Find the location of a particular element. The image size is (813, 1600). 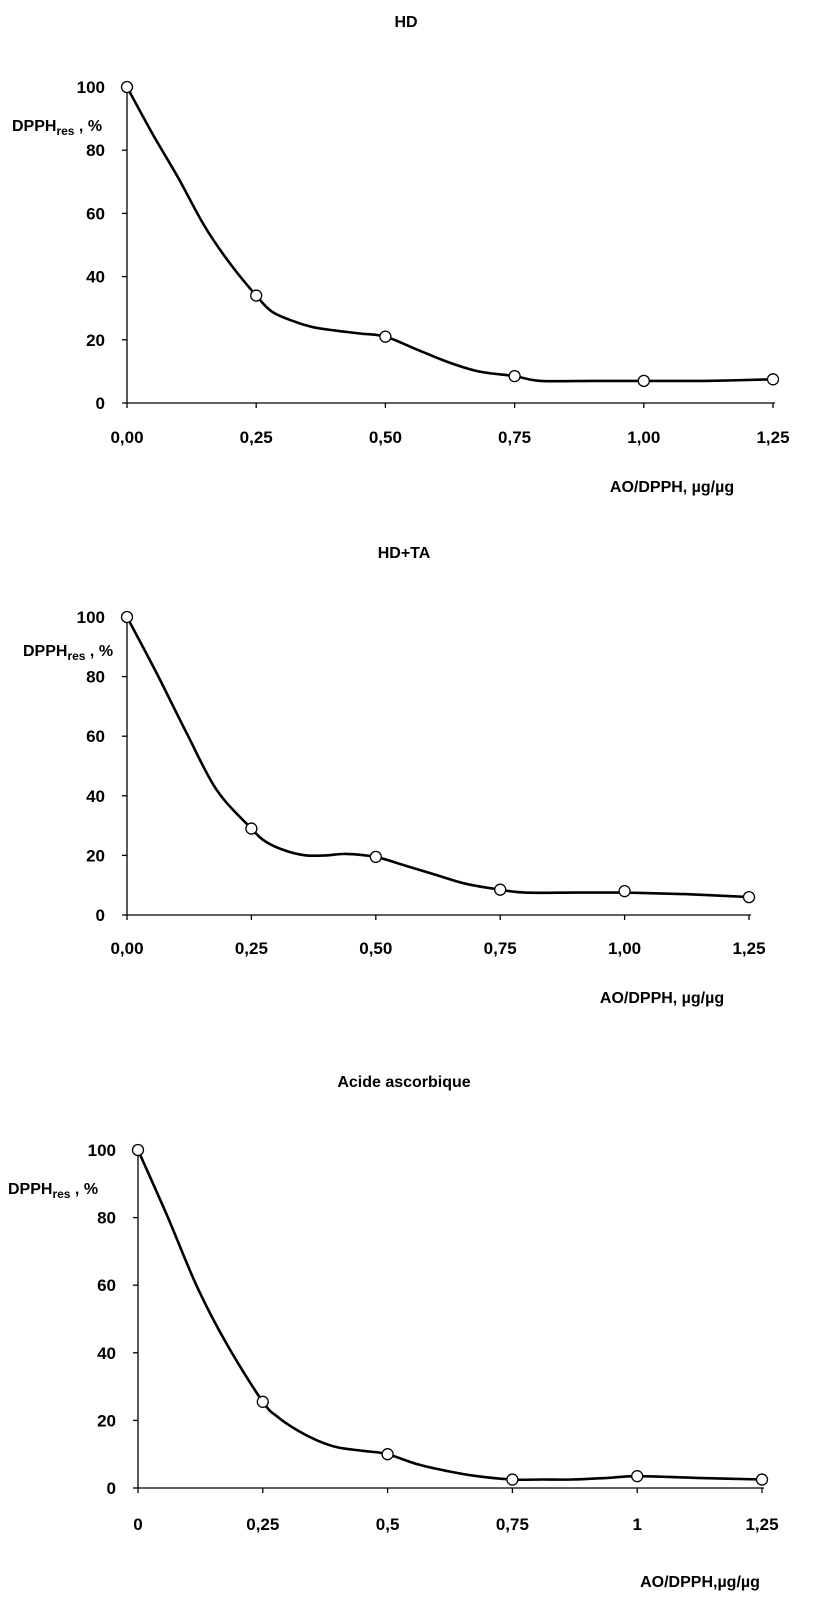

chart-title: HD+TA is located at coordinates (404, 553).